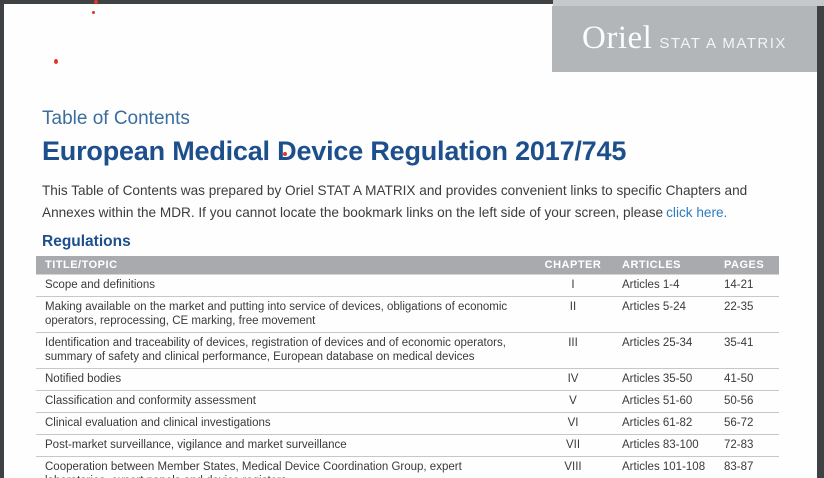 The height and width of the screenshot is (478, 824). Describe the element at coordinates (723, 43) in the screenshot. I see `logo-suffix-text: STAT A MATRIX` at that location.